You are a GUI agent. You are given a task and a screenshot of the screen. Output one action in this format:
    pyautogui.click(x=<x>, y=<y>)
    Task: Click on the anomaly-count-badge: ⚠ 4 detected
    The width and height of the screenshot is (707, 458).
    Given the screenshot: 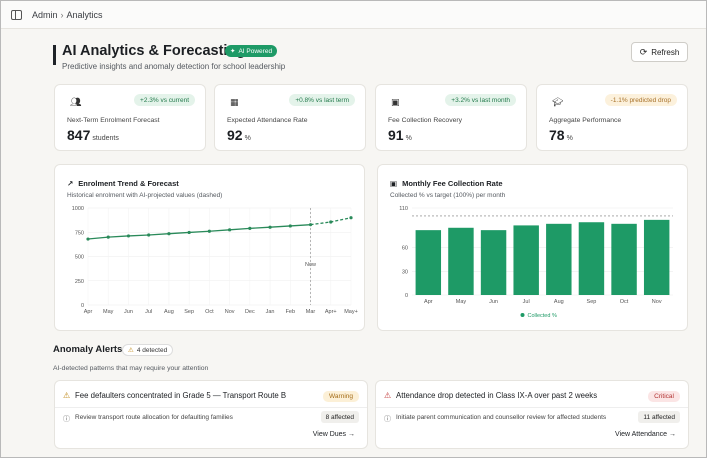 What is the action you would take?
    pyautogui.click(x=148, y=350)
    